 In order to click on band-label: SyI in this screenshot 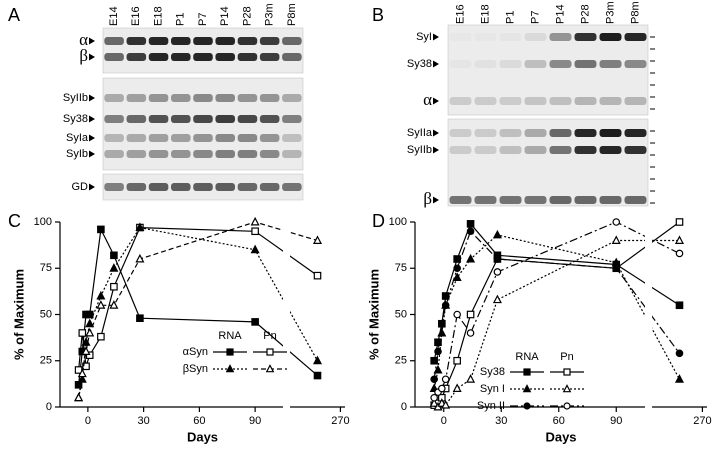, I will do `click(424, 37)`.